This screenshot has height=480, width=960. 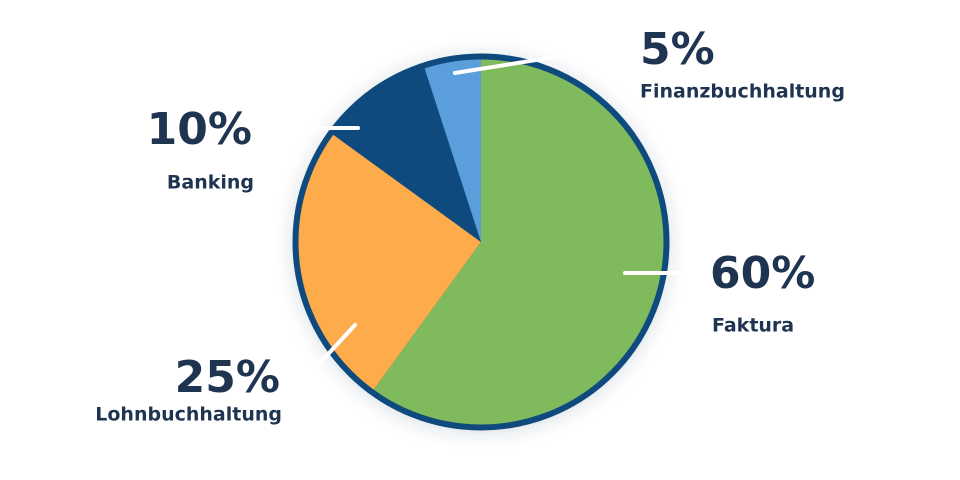 What do you see at coordinates (227, 377) in the screenshot?
I see `value-label: 25%` at bounding box center [227, 377].